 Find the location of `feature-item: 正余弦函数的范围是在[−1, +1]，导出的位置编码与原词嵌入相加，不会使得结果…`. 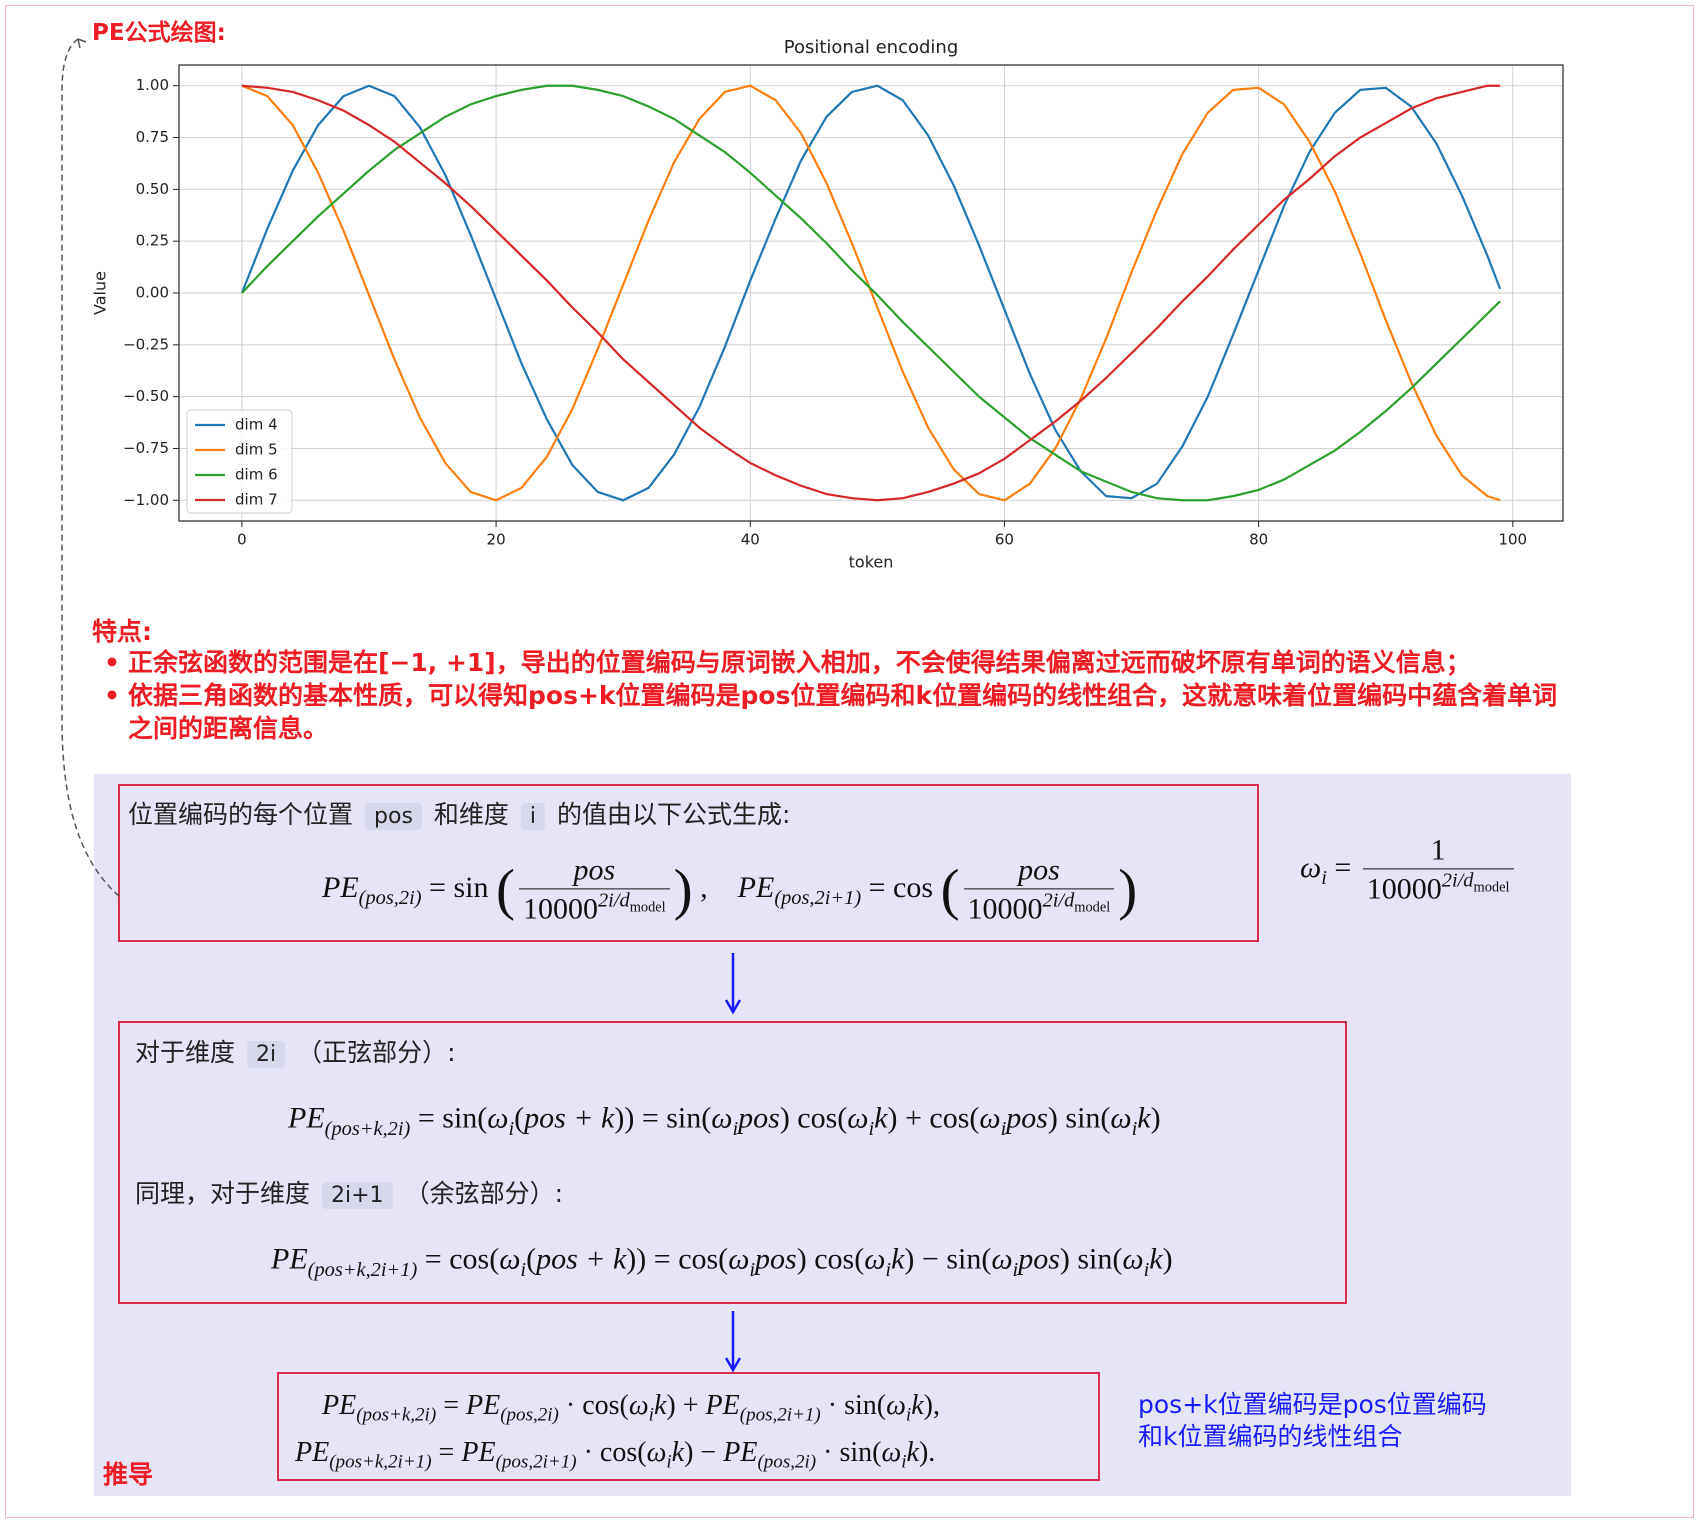

feature-item: 正余弦函数的范围是在[−1, +1]，导出的位置编码与原词嵌入相加，不会使得结果… is located at coordinates (836, 662).